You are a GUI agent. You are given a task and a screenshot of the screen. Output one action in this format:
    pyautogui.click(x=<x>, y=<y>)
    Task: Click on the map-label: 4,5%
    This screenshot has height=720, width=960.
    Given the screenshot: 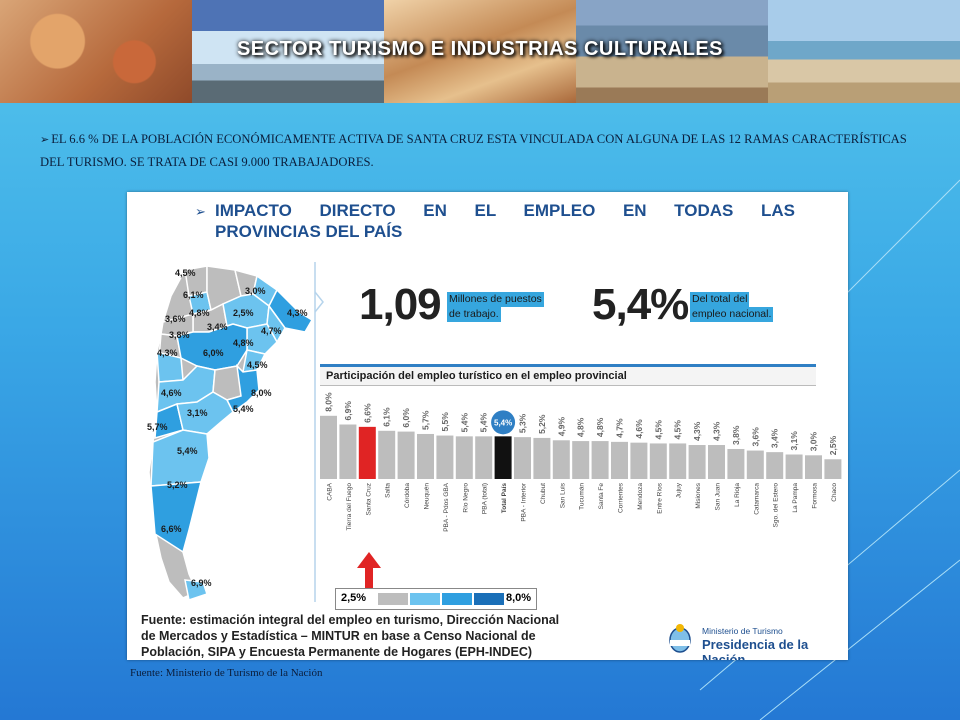 What is the action you would take?
    pyautogui.click(x=185, y=273)
    